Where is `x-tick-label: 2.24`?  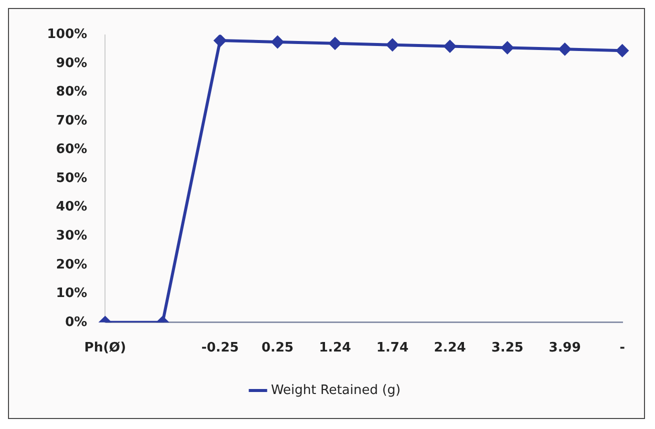
x-tick-label: 2.24 is located at coordinates (450, 348).